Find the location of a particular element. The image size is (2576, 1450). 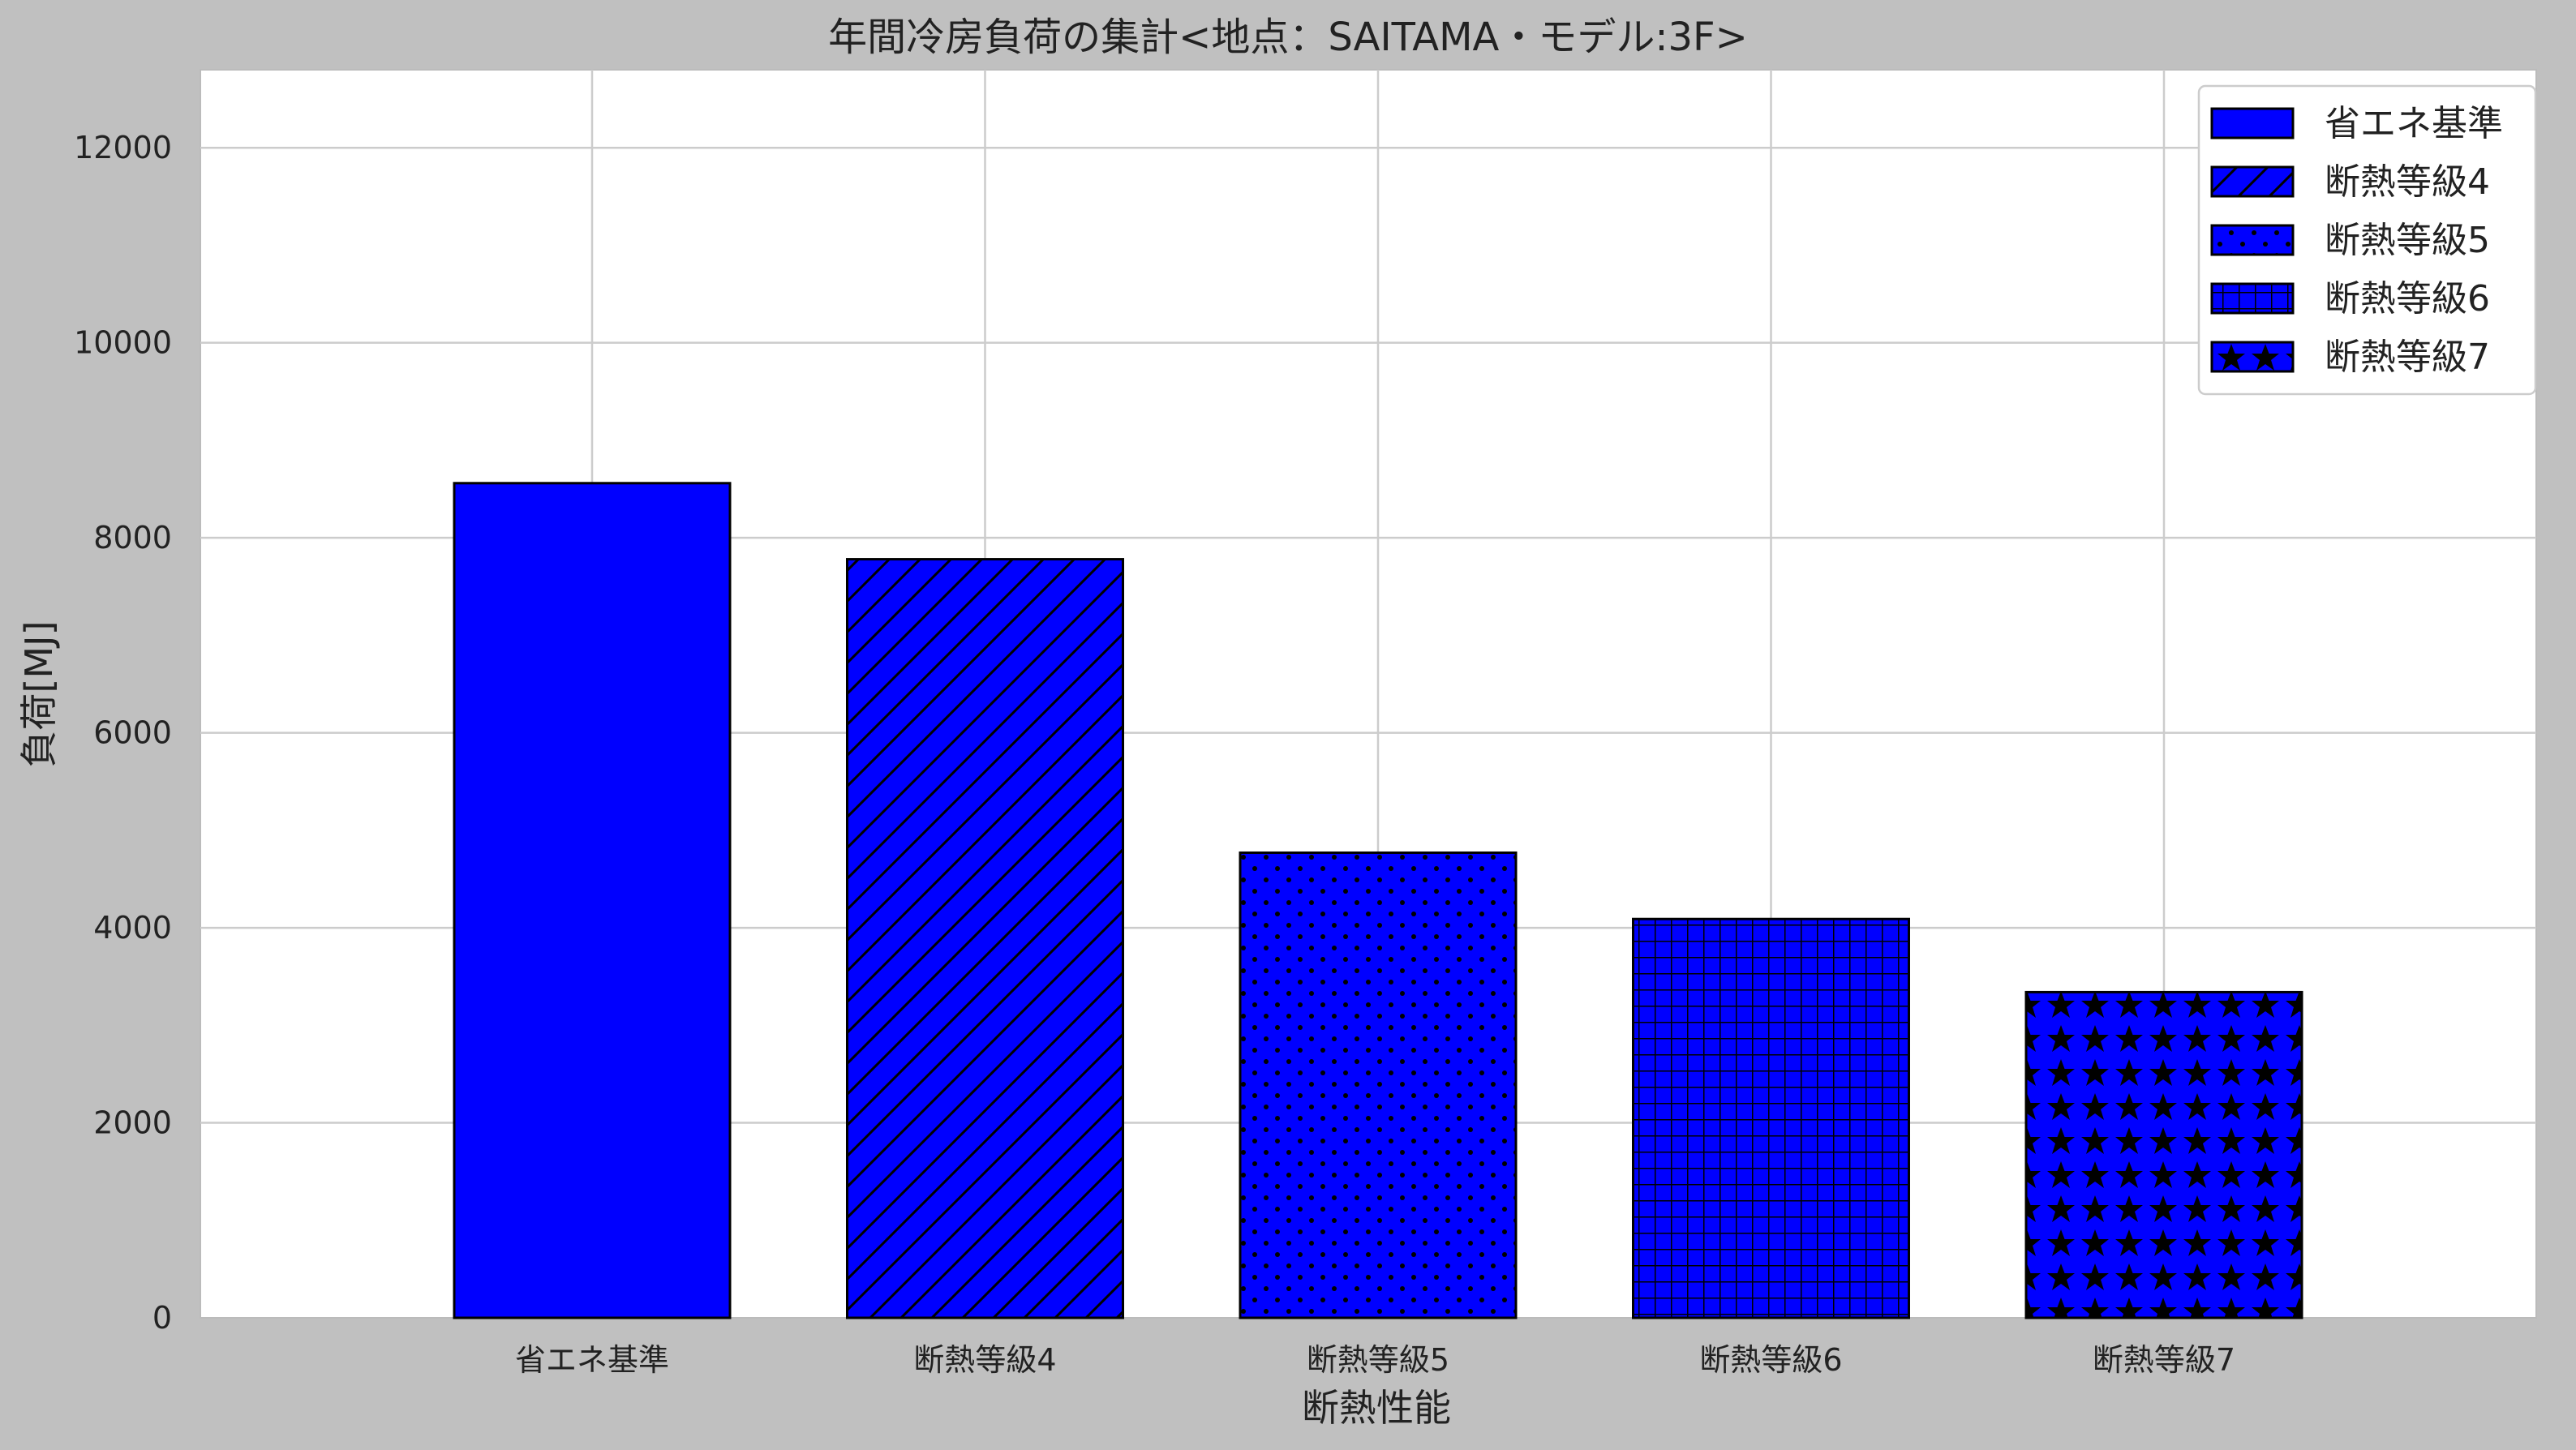

y-axis-ticks: 0 2000 4000 6000 8000 10000 12000 is located at coordinates (123, 733).